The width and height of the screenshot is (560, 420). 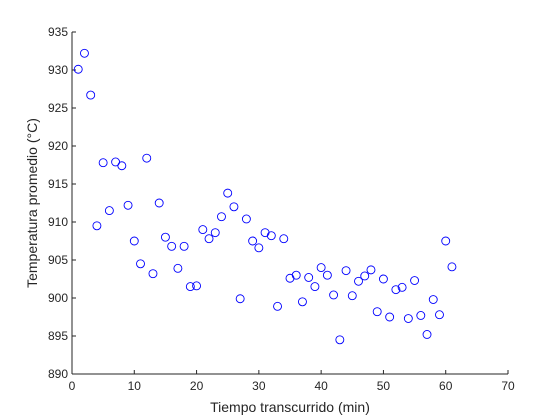 What do you see at coordinates (58, 222) in the screenshot?
I see `y-tick-label: 910` at bounding box center [58, 222].